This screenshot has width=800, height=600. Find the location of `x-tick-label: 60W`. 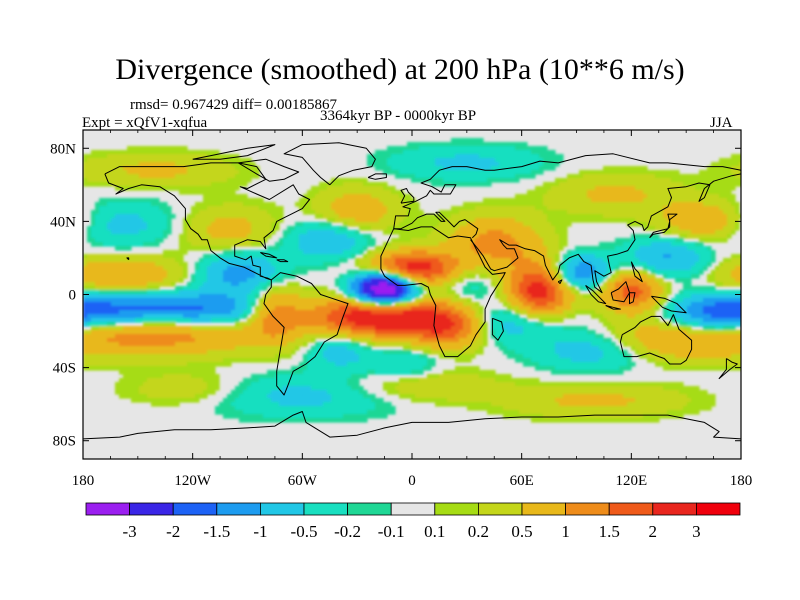

x-tick-label: 60W is located at coordinates (303, 481).